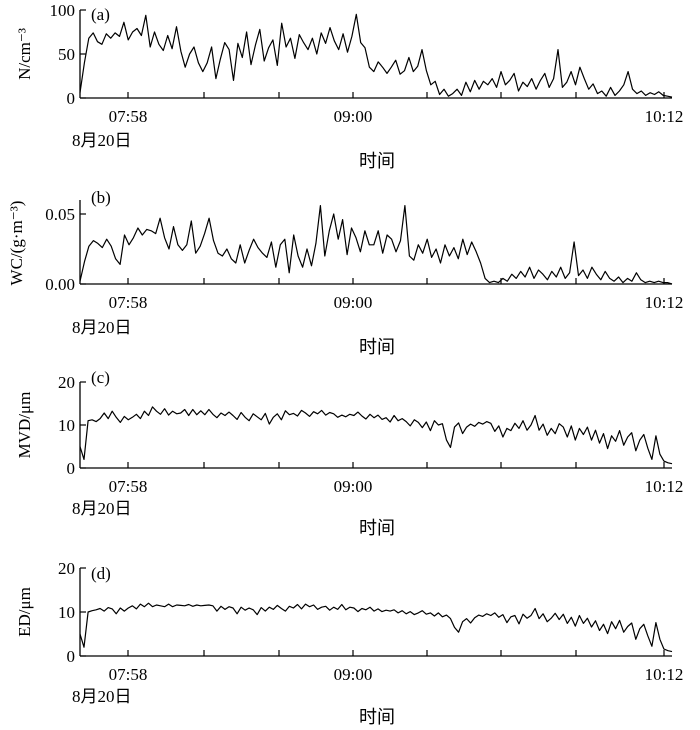 This screenshot has height=730, width=700. What do you see at coordinates (100, 14) in the screenshot?
I see `panel-a-label: (a)` at bounding box center [100, 14].